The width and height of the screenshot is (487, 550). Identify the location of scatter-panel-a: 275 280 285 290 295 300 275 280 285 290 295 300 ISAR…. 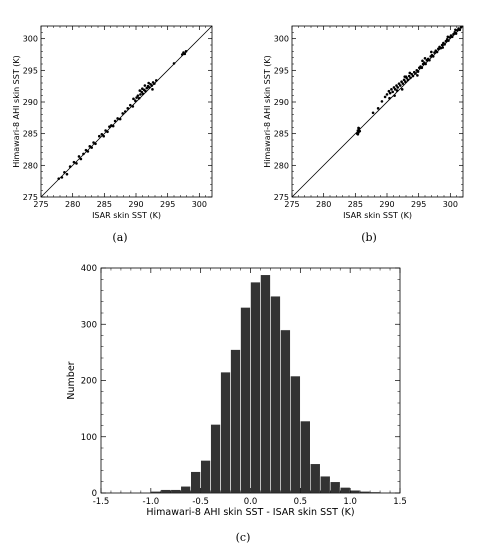
(112, 122).